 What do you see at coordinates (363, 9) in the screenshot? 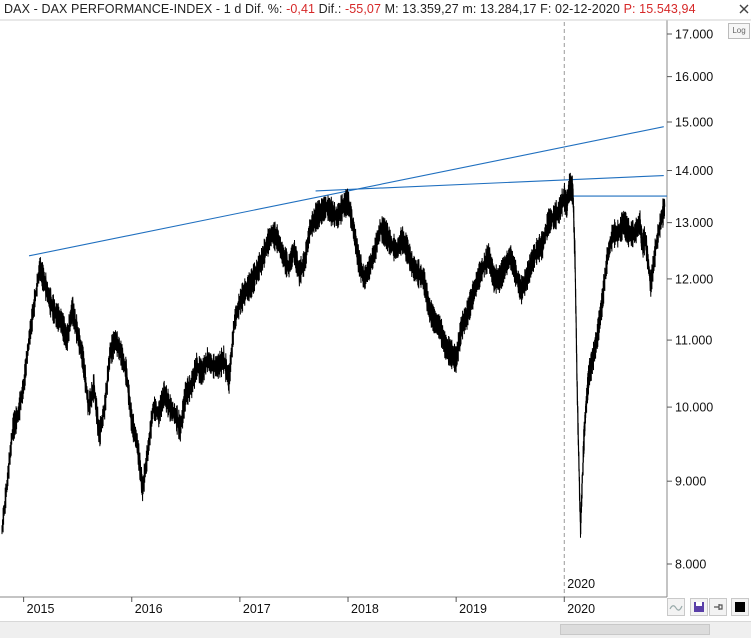
I see `dif-value: -55,07` at bounding box center [363, 9].